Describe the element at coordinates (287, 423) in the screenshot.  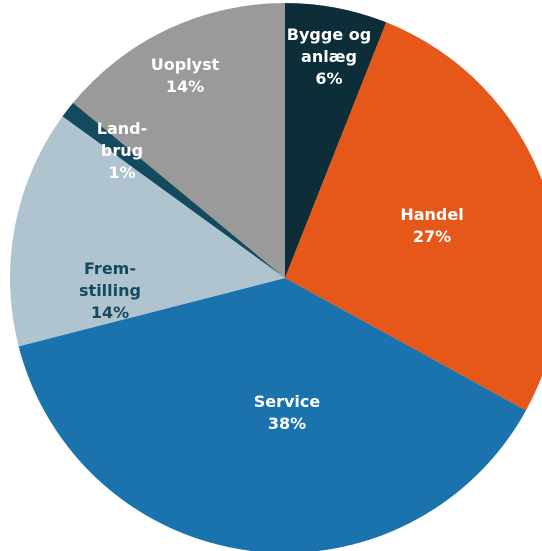
I see `slice-percent-label: 38%` at that location.